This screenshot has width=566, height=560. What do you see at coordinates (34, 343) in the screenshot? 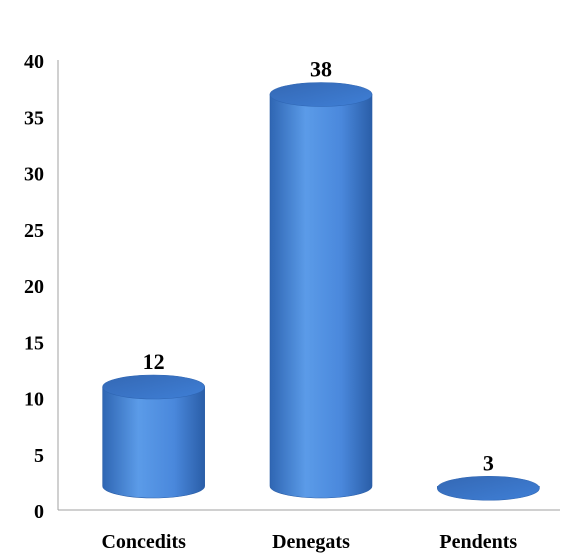
I see `y-tick-label: 15` at bounding box center [34, 343].